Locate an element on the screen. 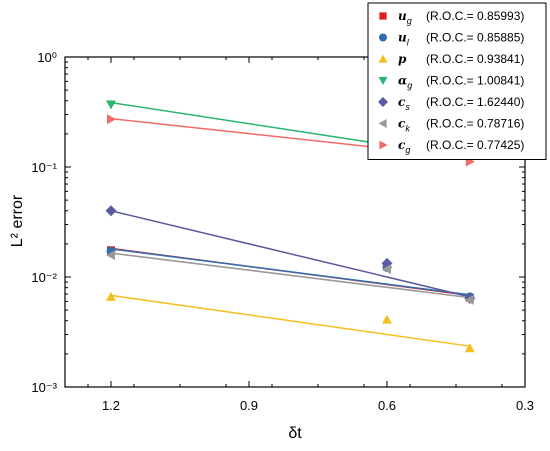  legend-roc: (R.O.C.= 0.93841) is located at coordinates (475, 59).